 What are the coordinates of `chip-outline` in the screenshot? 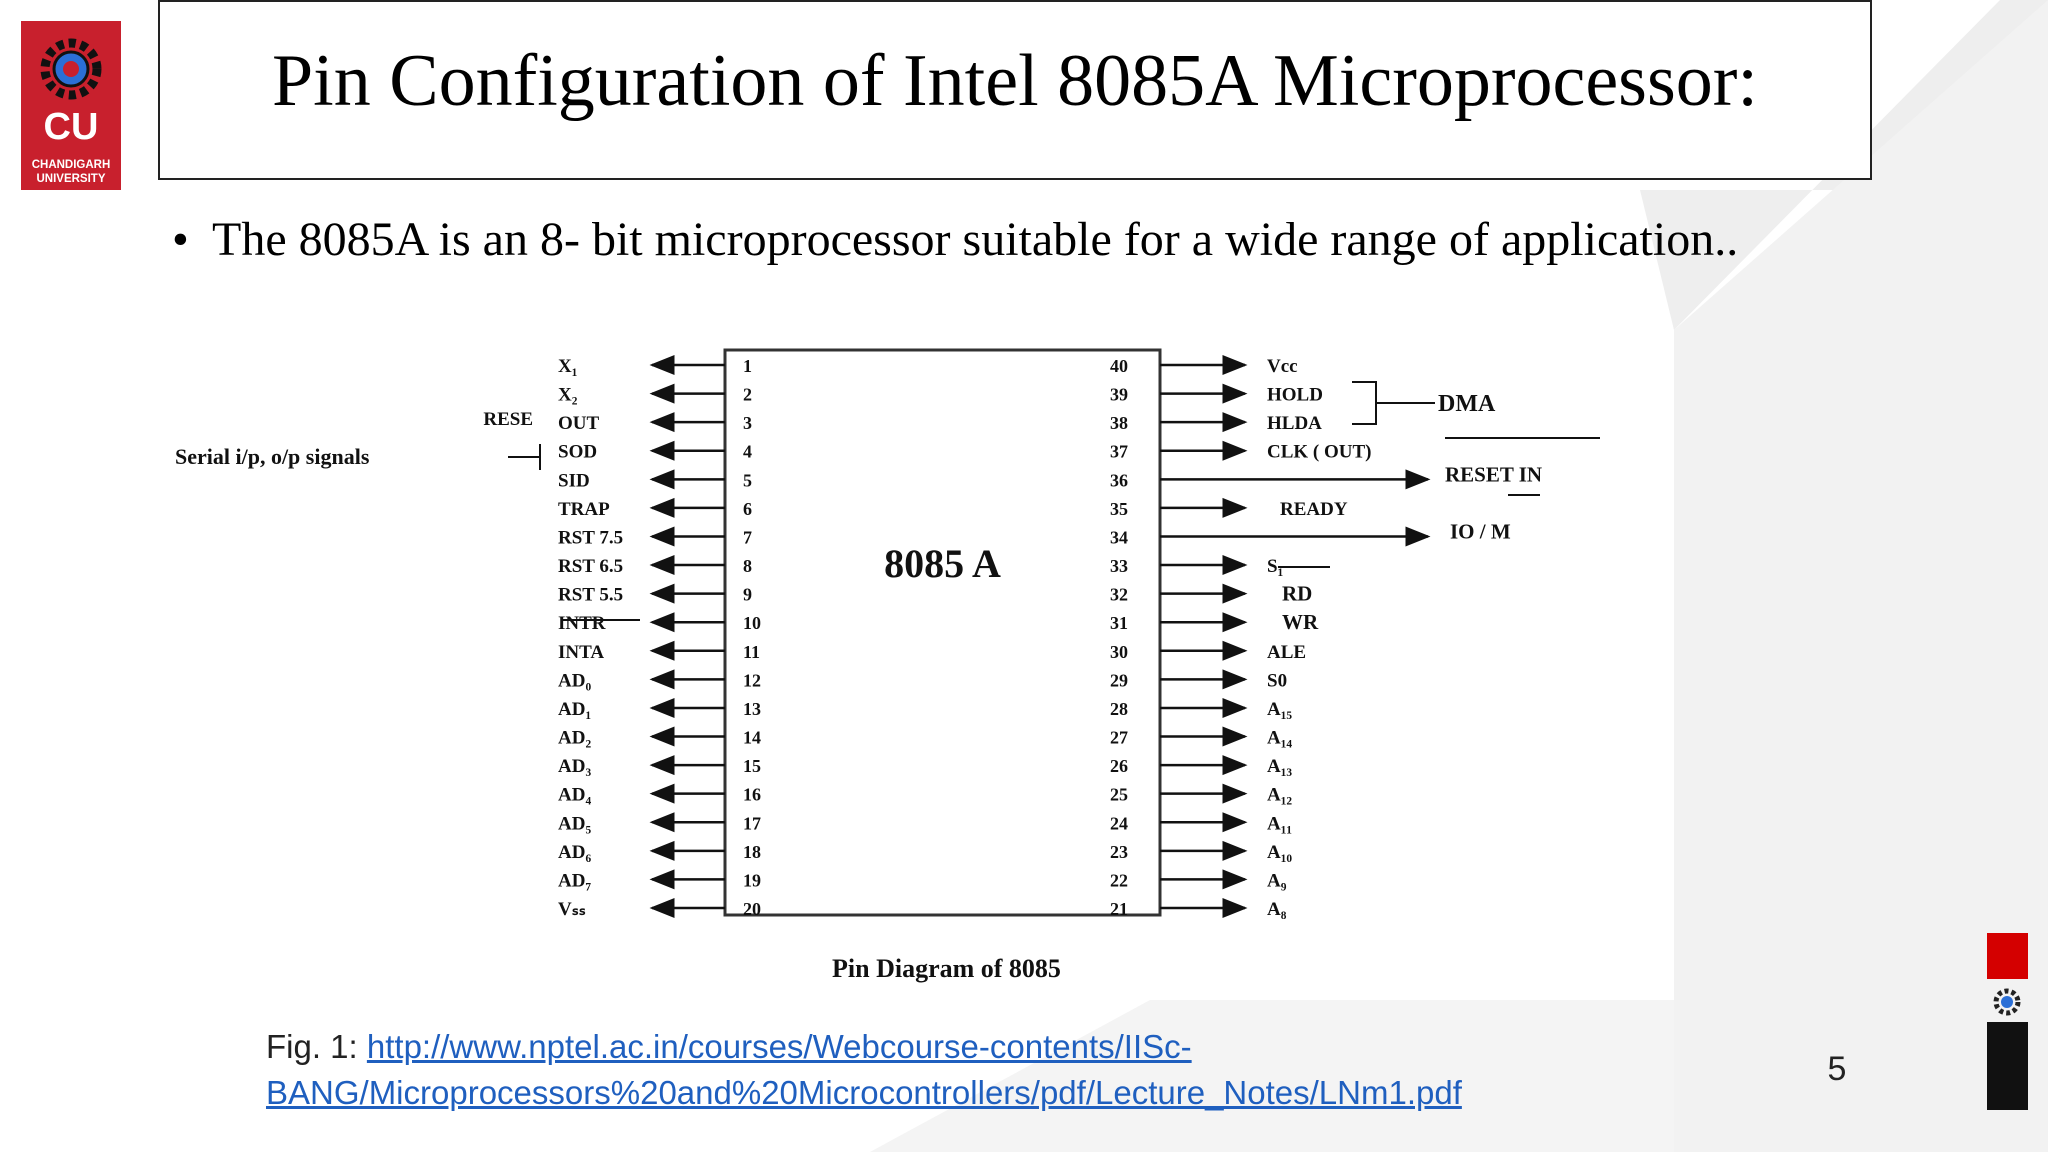 It's located at (942, 632).